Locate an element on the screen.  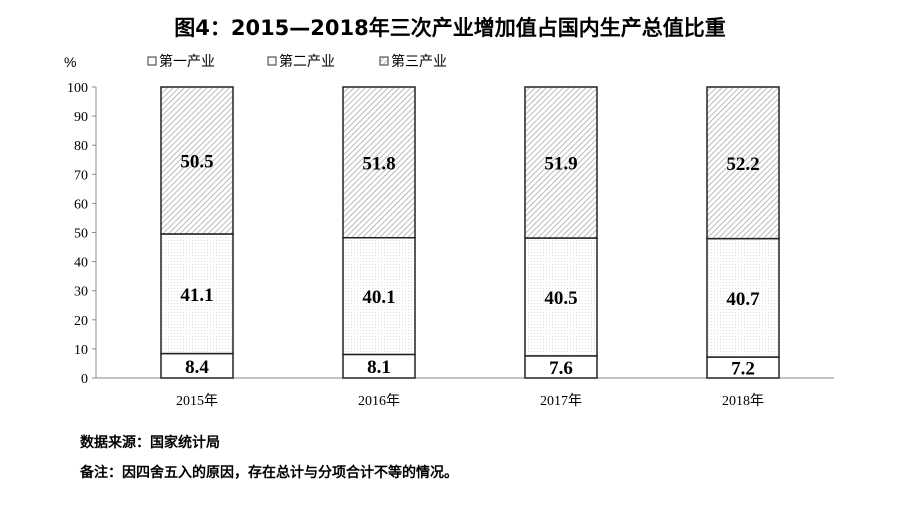
data-label: 52.2 is located at coordinates (742, 164).